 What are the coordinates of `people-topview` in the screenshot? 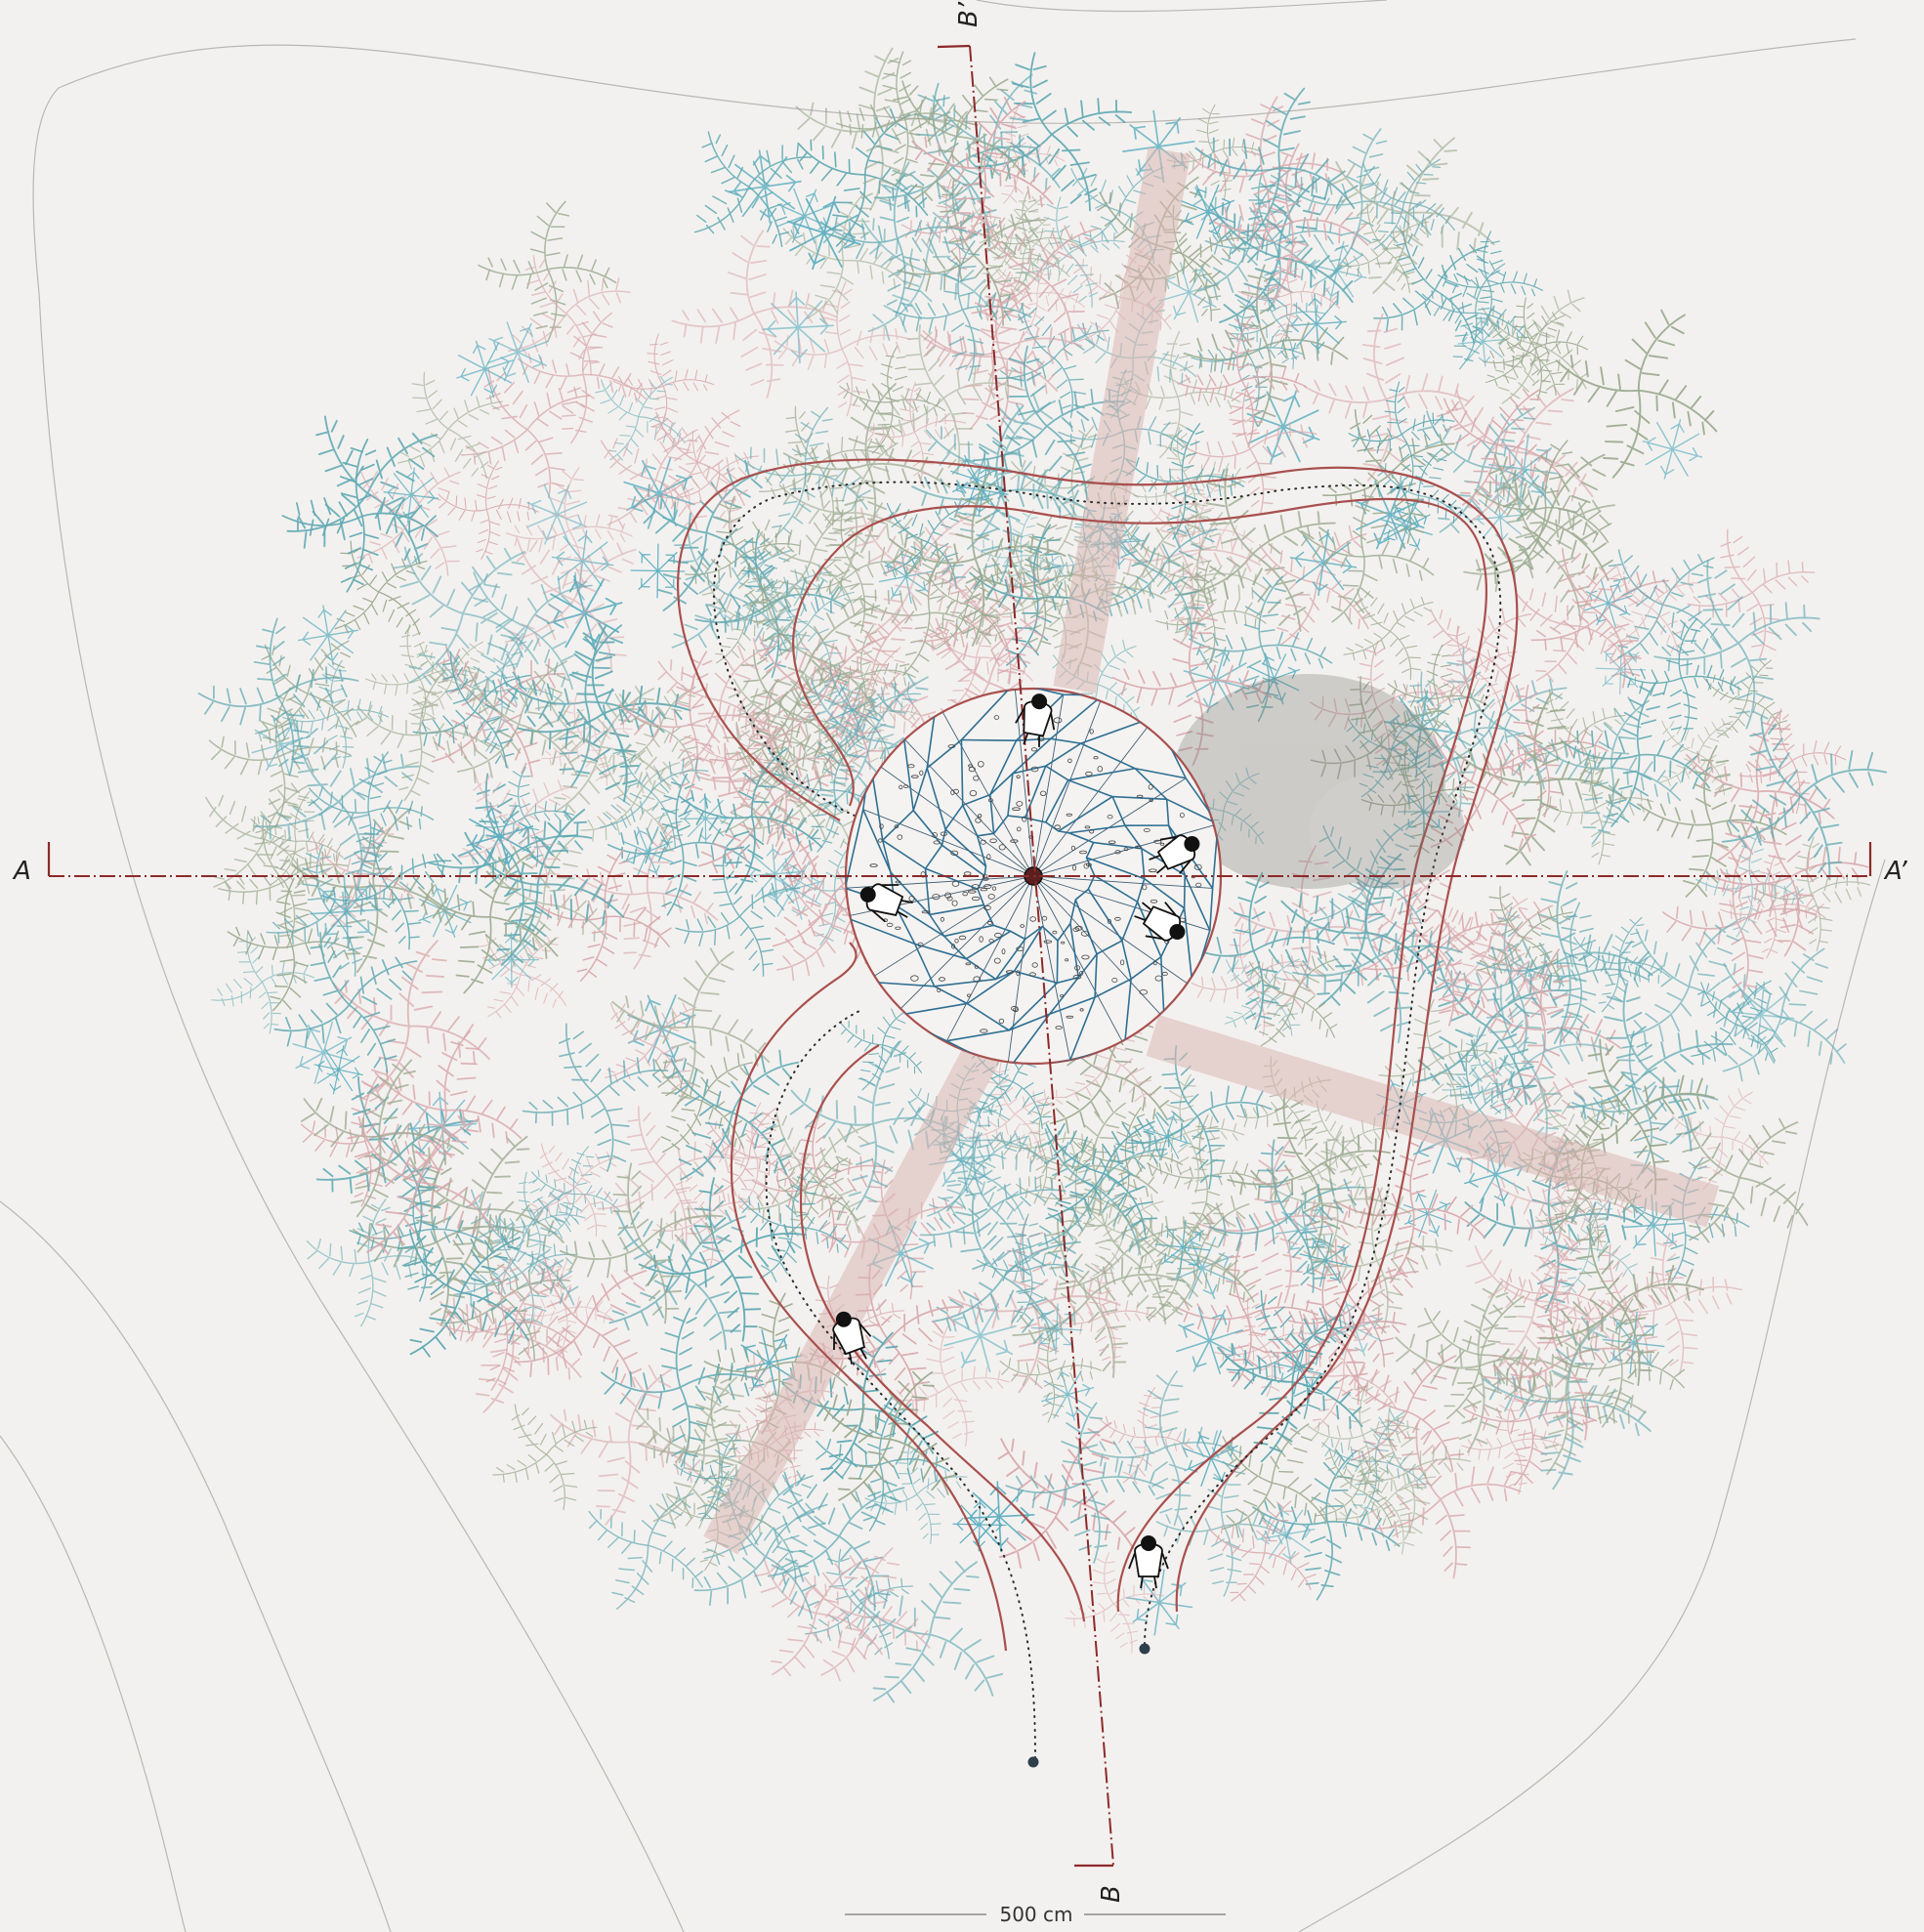 It's located at (1016, 1141).